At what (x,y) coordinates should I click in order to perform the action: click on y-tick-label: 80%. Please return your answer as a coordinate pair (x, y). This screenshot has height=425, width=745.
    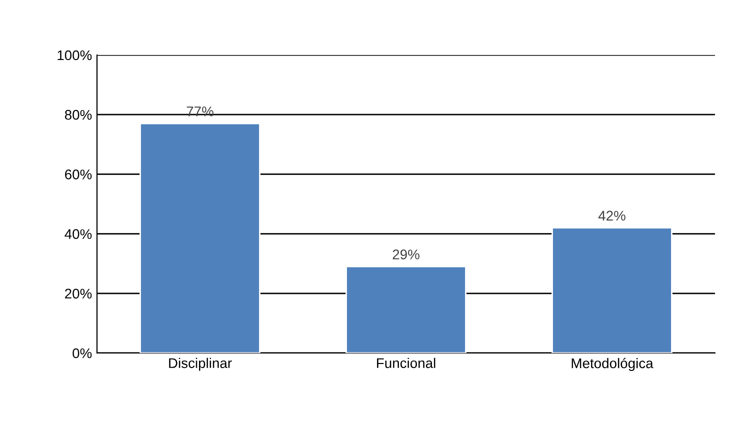
    Looking at the image, I should click on (78, 115).